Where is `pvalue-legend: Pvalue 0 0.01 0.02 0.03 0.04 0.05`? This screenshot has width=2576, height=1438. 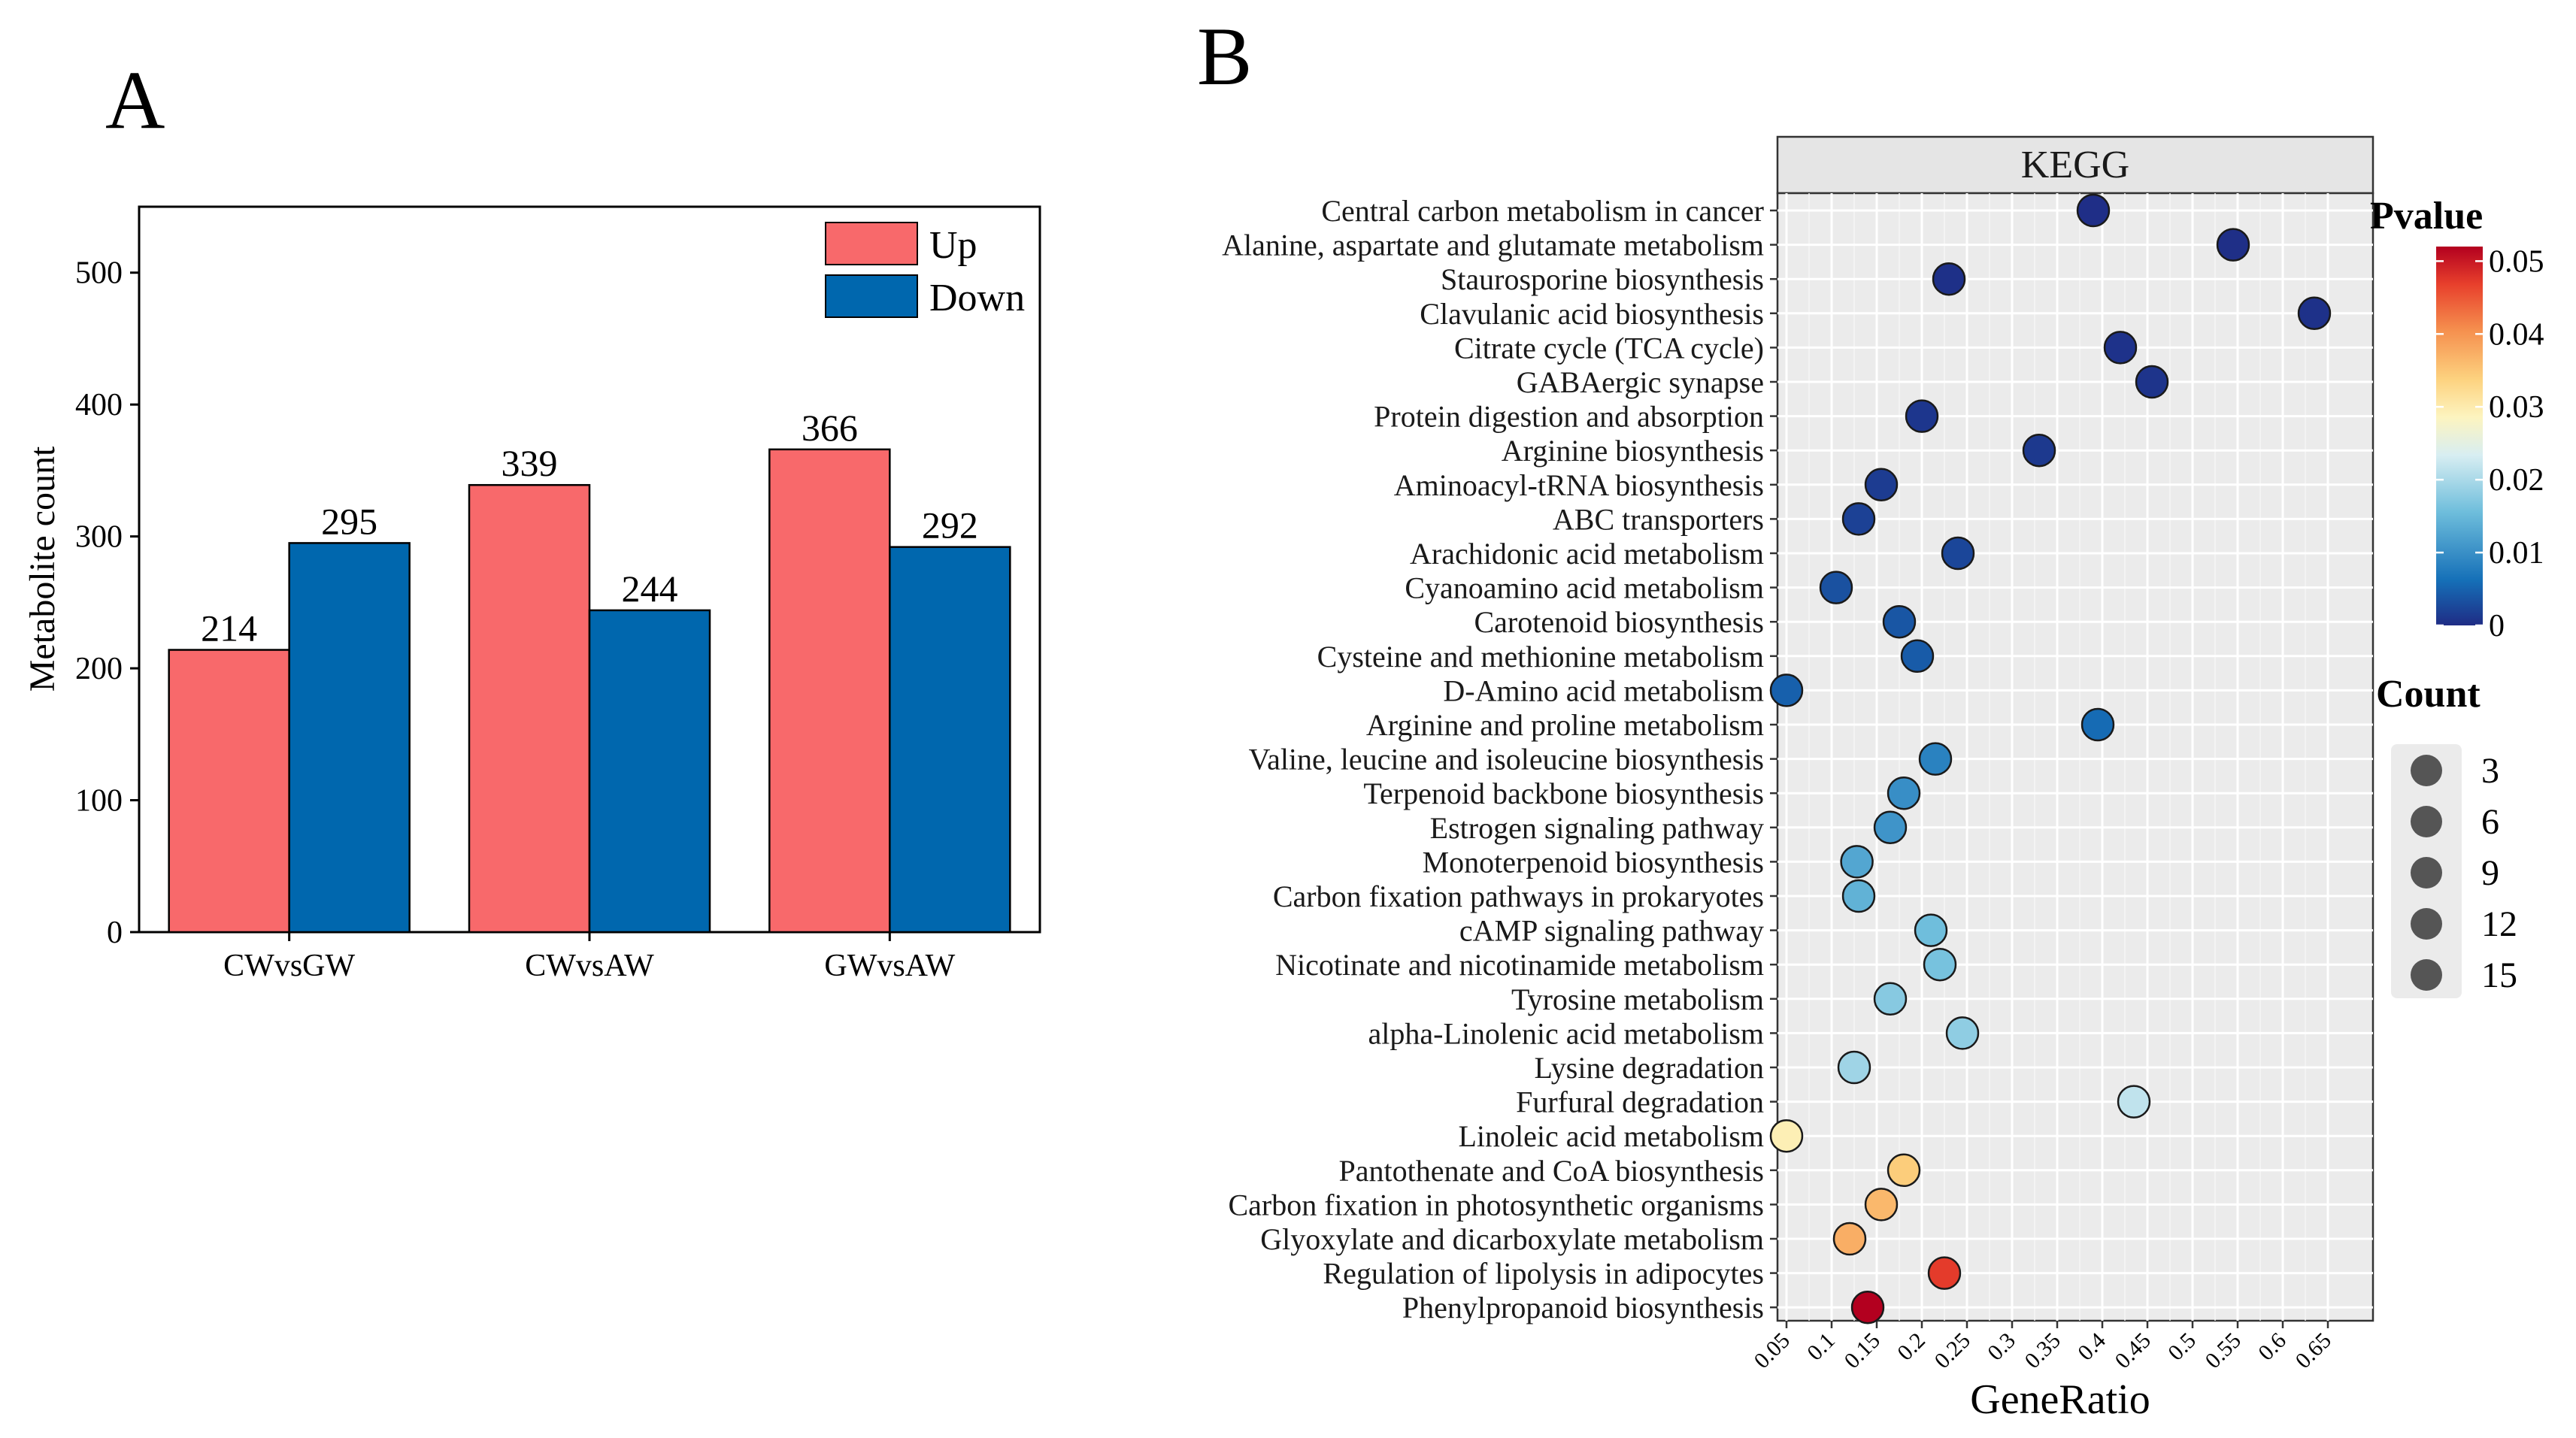
pvalue-legend: Pvalue 0 0.01 0.02 0.03 0.04 0.05 is located at coordinates (2457, 419).